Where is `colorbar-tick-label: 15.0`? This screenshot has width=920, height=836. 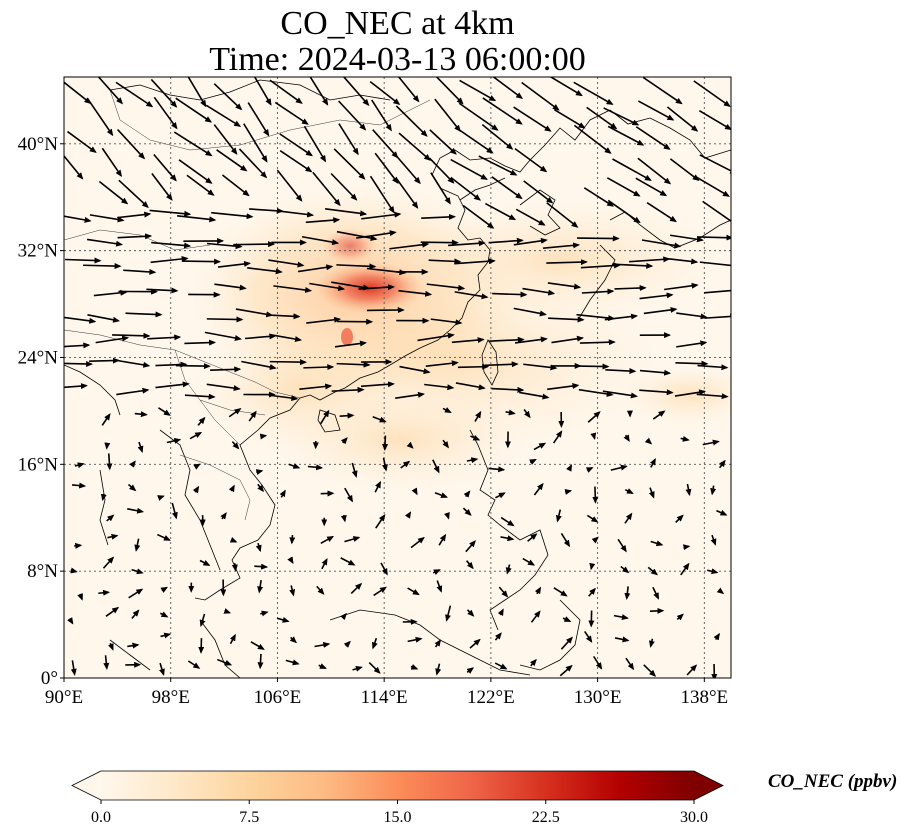 colorbar-tick-label: 15.0 is located at coordinates (398, 817).